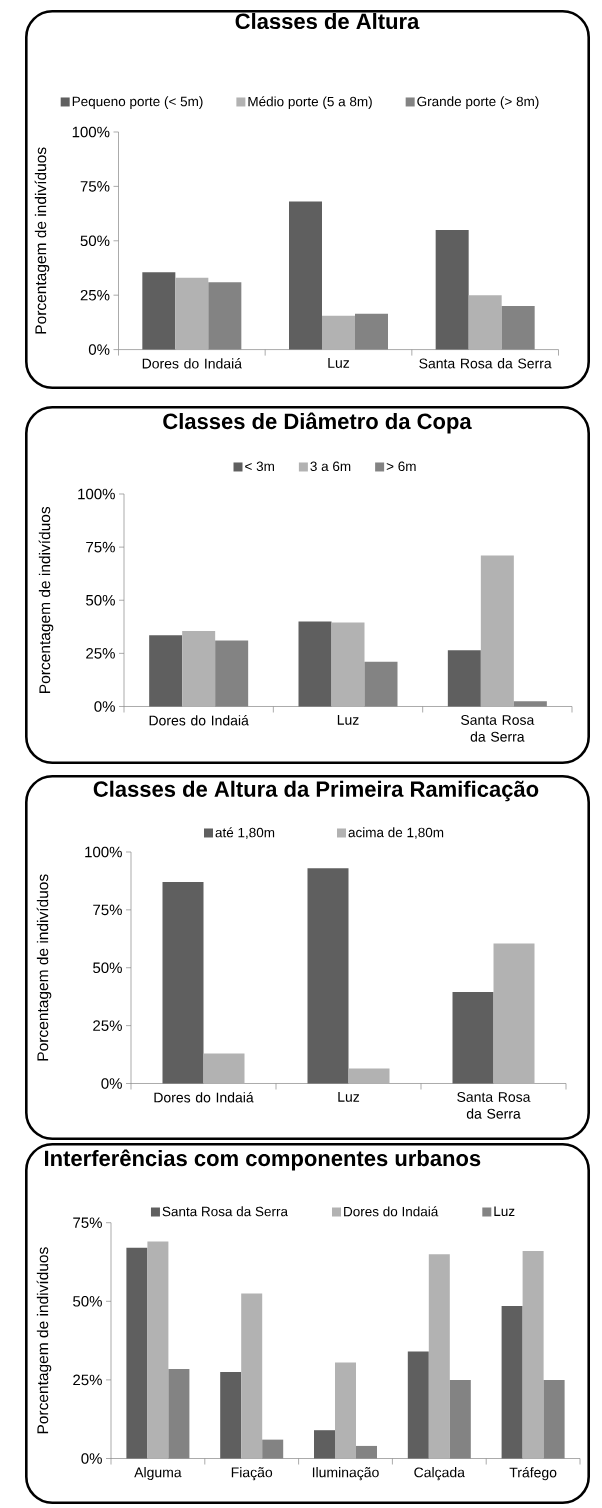 Image resolution: width=602 pixels, height=1508 pixels. I want to click on chart-title: Interferências com componentes urbanos, so click(262, 1160).